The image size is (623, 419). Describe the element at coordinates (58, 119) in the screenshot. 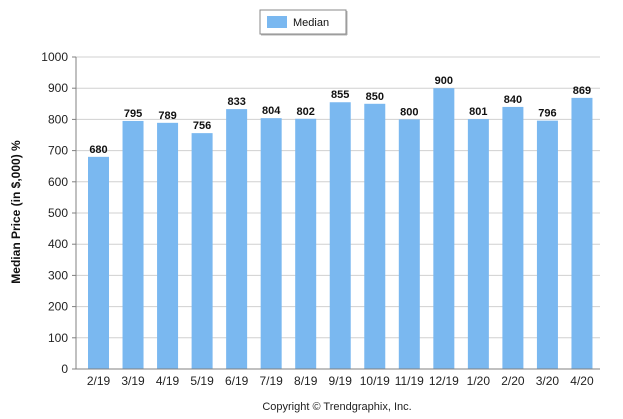

I see `y-tick-label: 800` at that location.